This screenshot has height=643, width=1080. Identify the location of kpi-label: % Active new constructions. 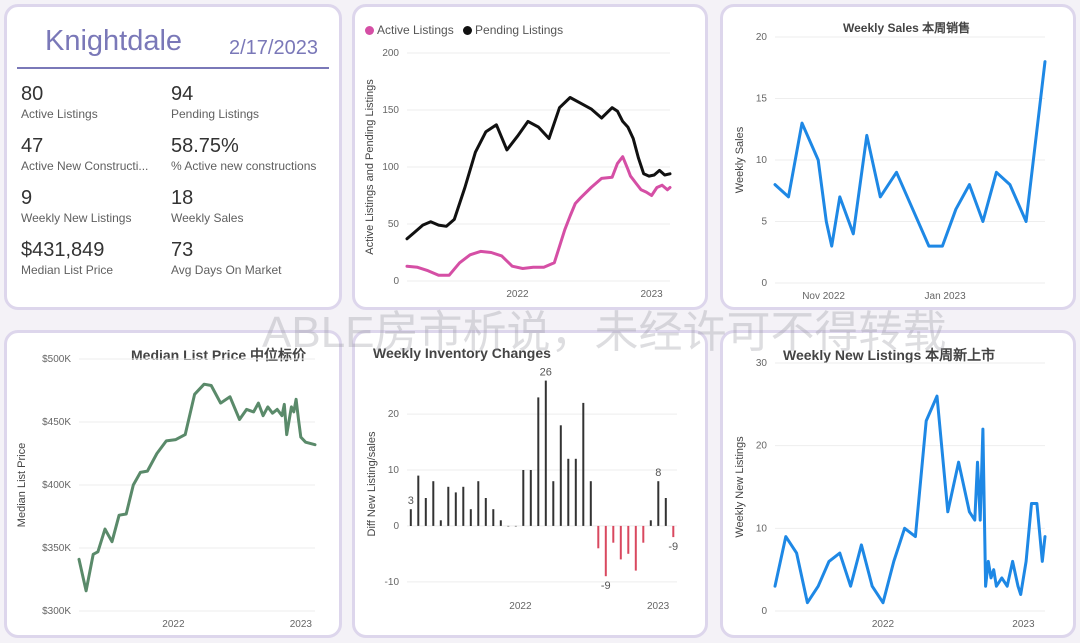
(244, 166).